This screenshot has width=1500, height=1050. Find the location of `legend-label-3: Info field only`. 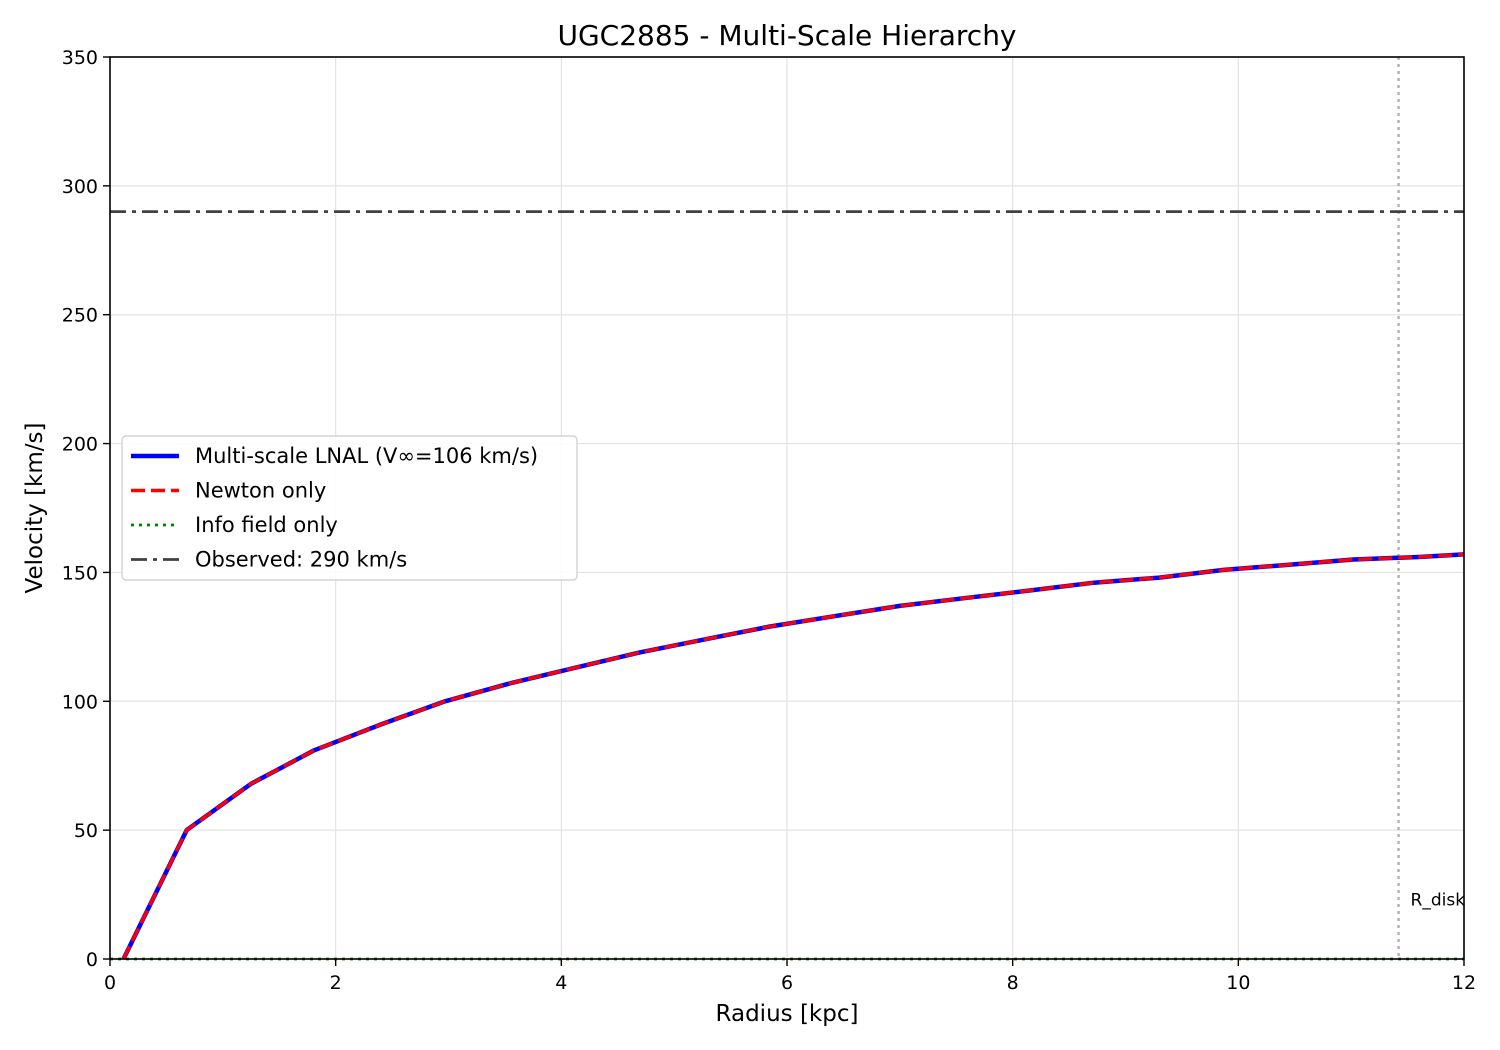

legend-label-3: Info field only is located at coordinates (266, 525).